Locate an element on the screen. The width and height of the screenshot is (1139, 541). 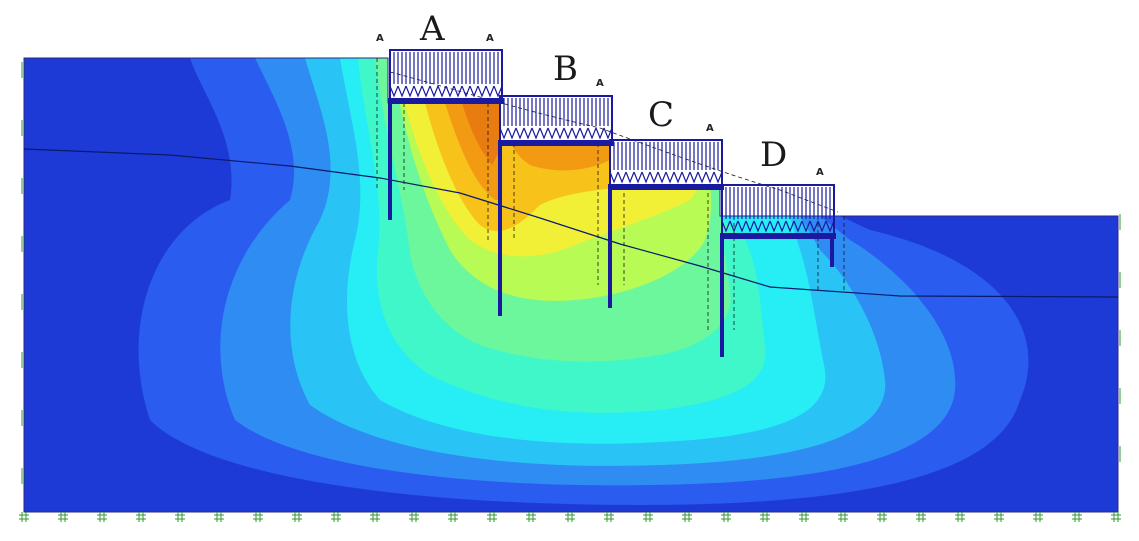
marker-A-2: A is located at coordinates (490, 38).